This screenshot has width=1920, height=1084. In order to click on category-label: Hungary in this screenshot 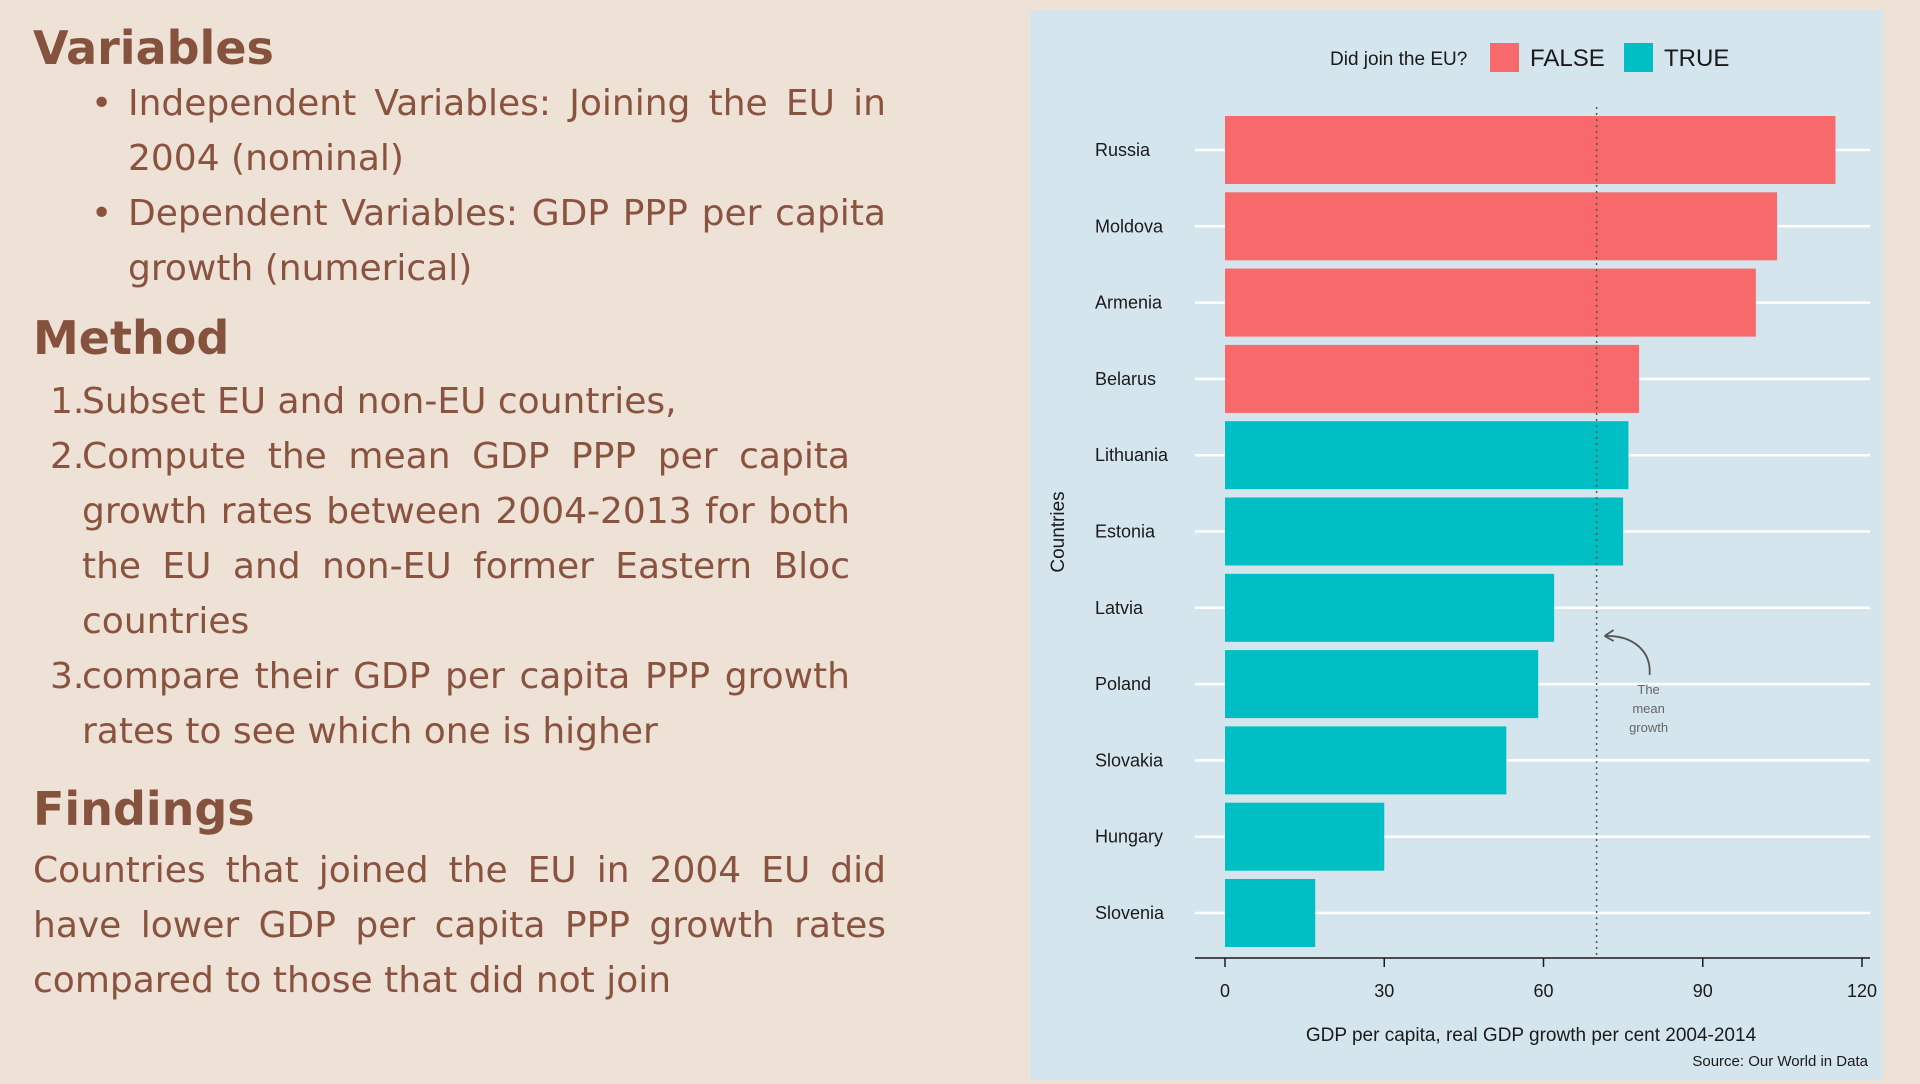, I will do `click(1129, 837)`.